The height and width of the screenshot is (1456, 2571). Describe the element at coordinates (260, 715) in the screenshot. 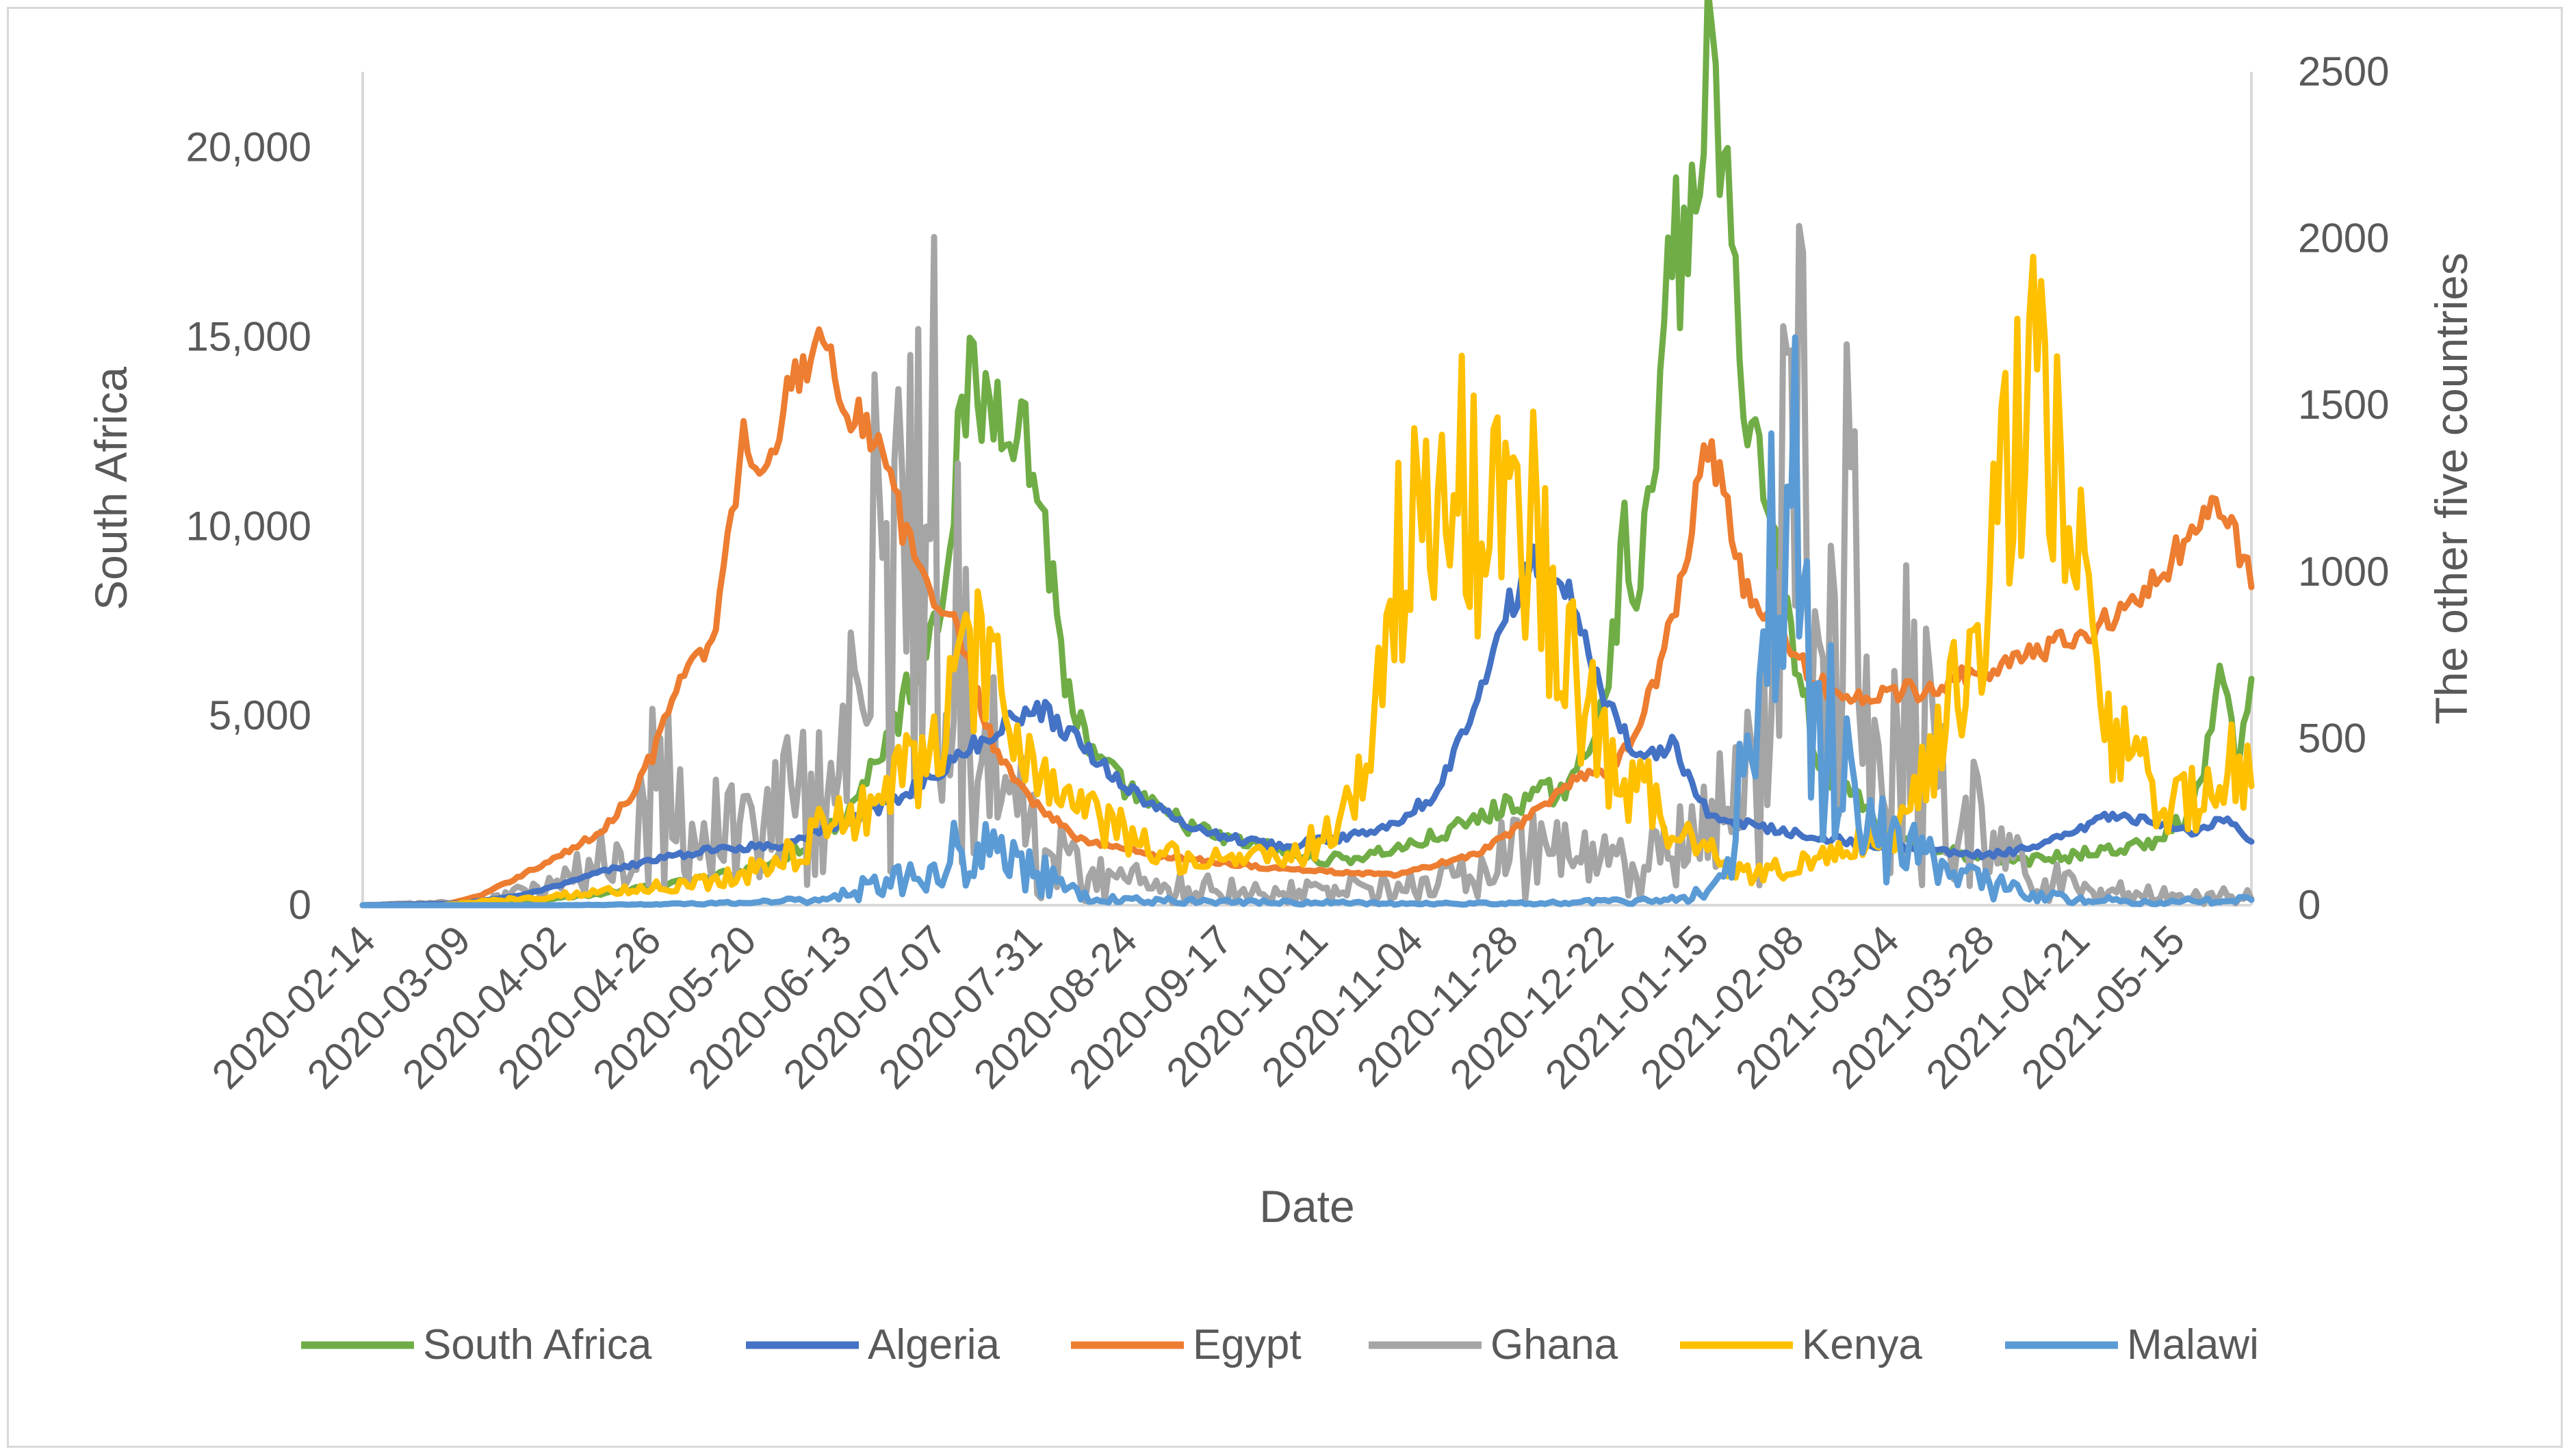

I see `left-y-tick-label: 5,000` at that location.